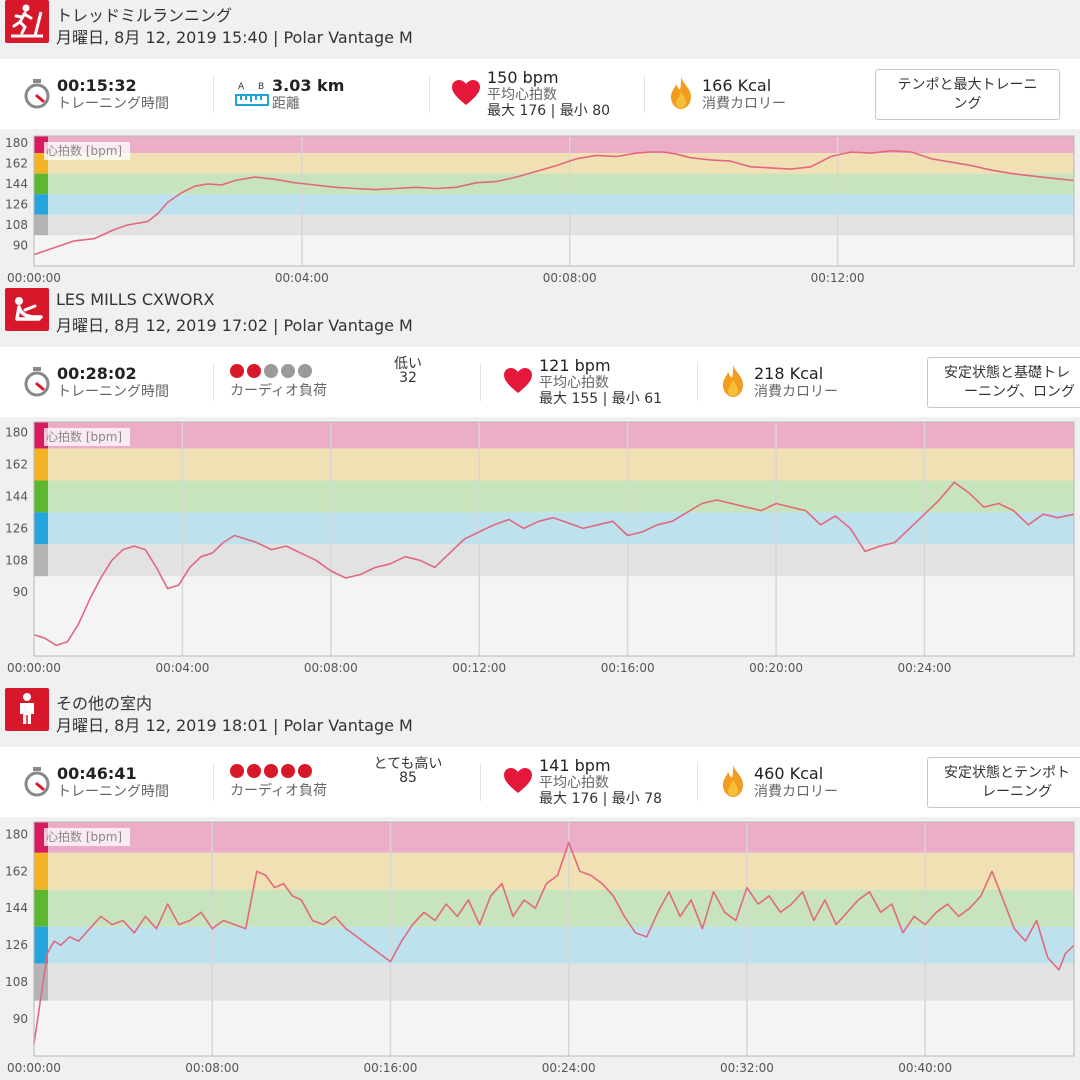 This screenshot has width=1080, height=1080. What do you see at coordinates (967, 85) in the screenshot?
I see `training-benefit-line-1: テンポと最大トレーニ` at bounding box center [967, 85].